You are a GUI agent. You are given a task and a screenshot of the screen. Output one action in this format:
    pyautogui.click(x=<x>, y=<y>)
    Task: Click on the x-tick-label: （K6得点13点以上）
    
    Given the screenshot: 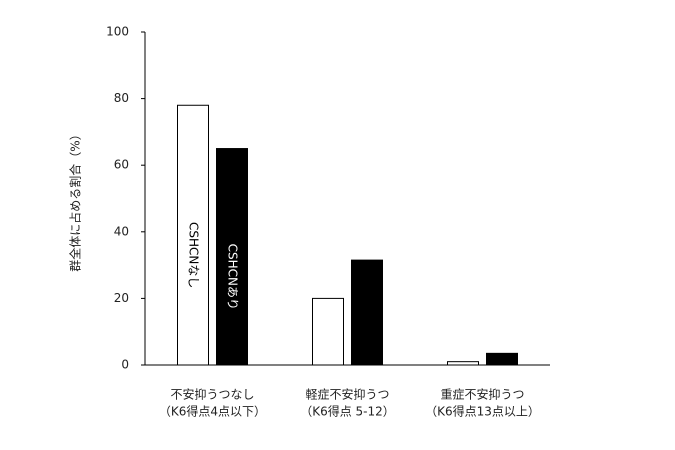 What is the action you would take?
    pyautogui.click(x=482, y=411)
    